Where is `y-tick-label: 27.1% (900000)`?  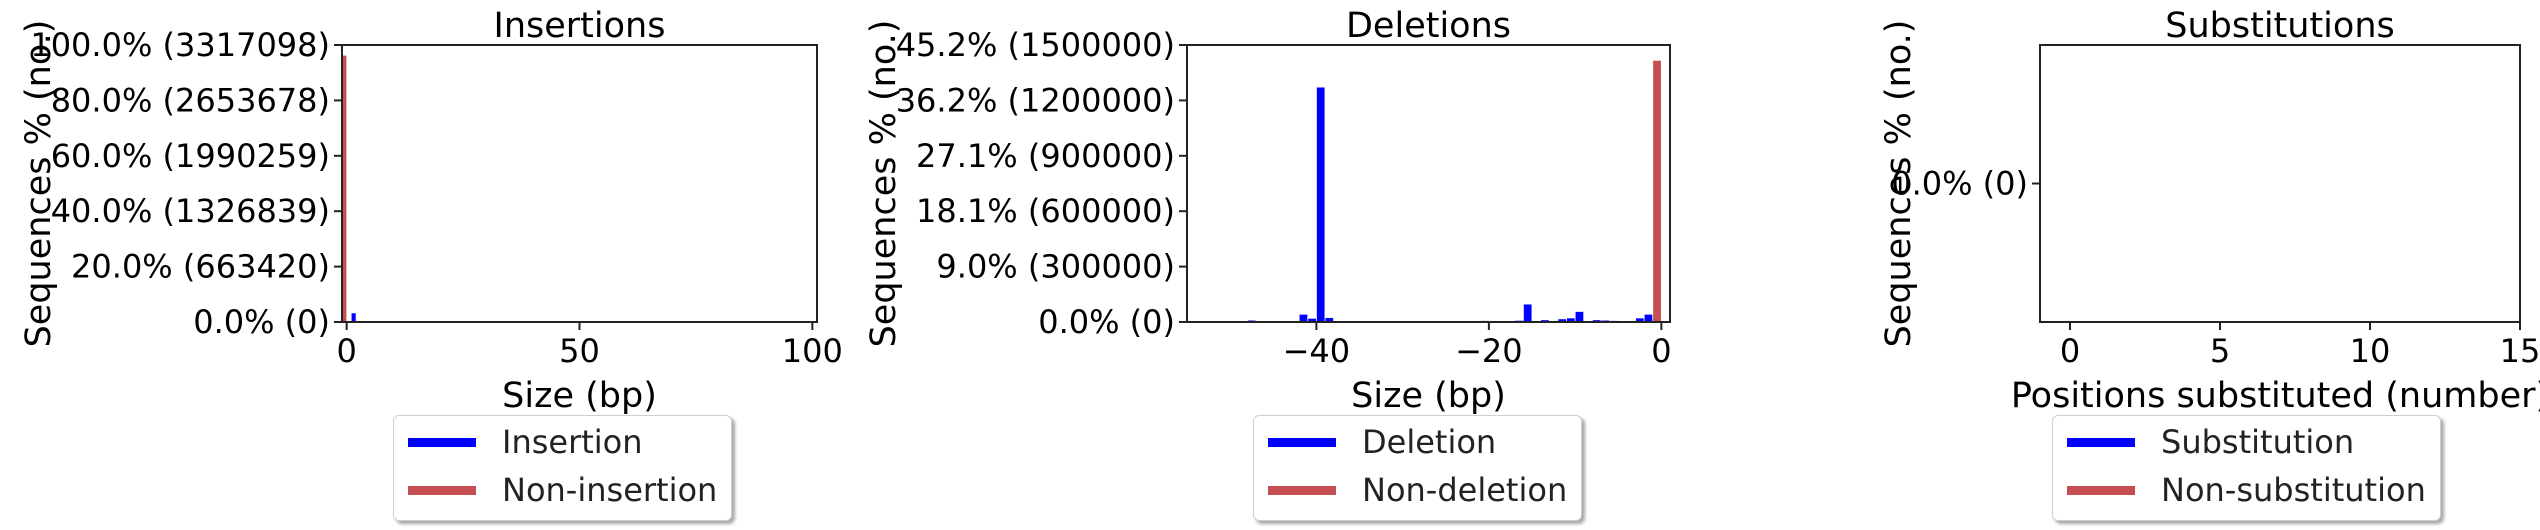
y-tick-label: 27.1% (900000) is located at coordinates (1045, 156).